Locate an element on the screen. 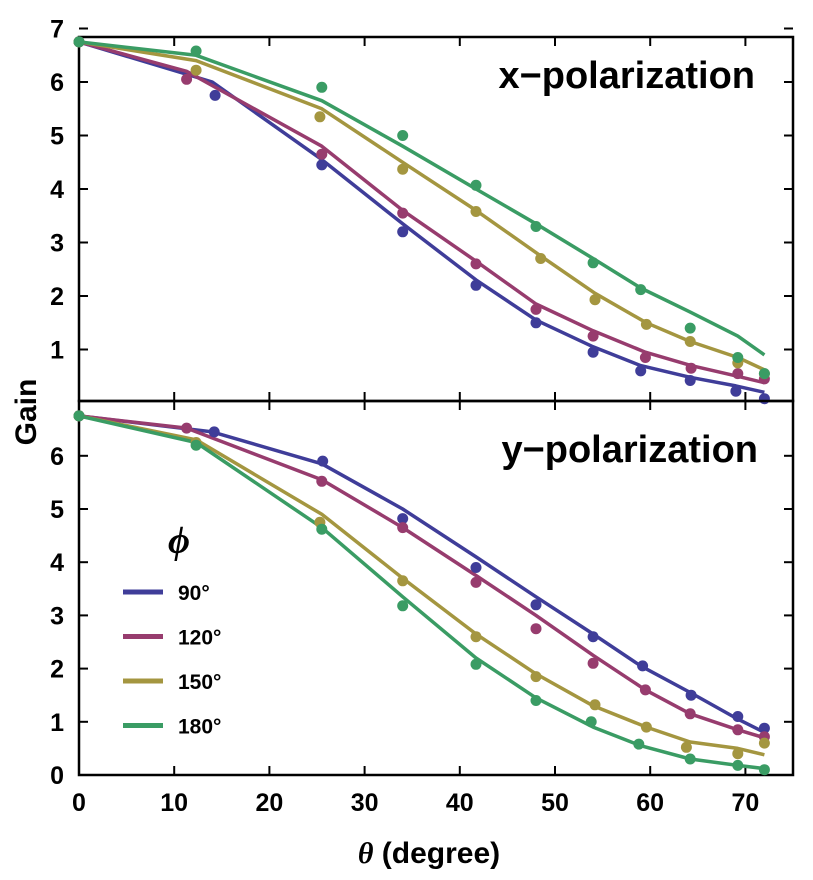 This screenshot has height=880, width=813. x-axis-text: (degree) is located at coordinates (436, 853).